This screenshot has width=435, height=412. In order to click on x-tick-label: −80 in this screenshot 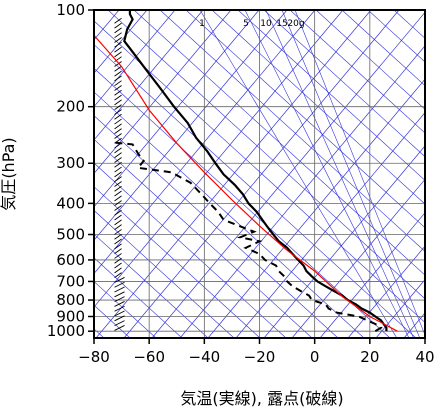, I will do `click(94, 357)`.